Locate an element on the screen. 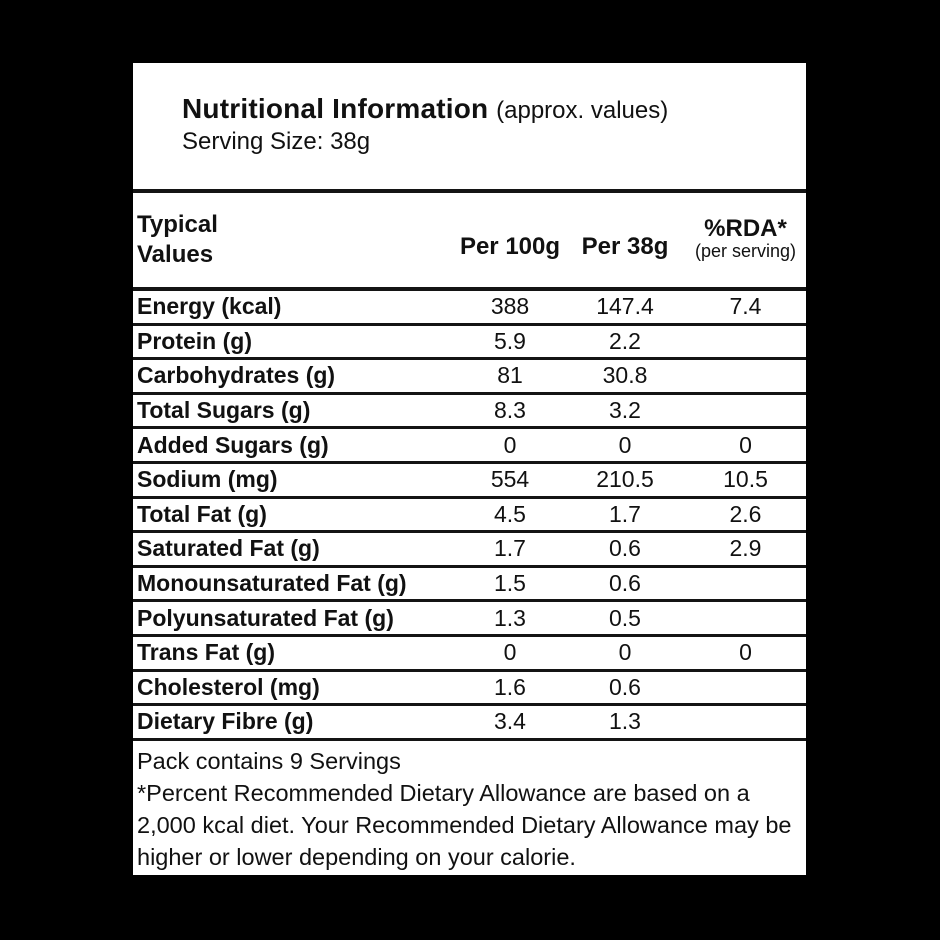 The image size is (940, 940). rda-header-title: %RDA* is located at coordinates (745, 229).